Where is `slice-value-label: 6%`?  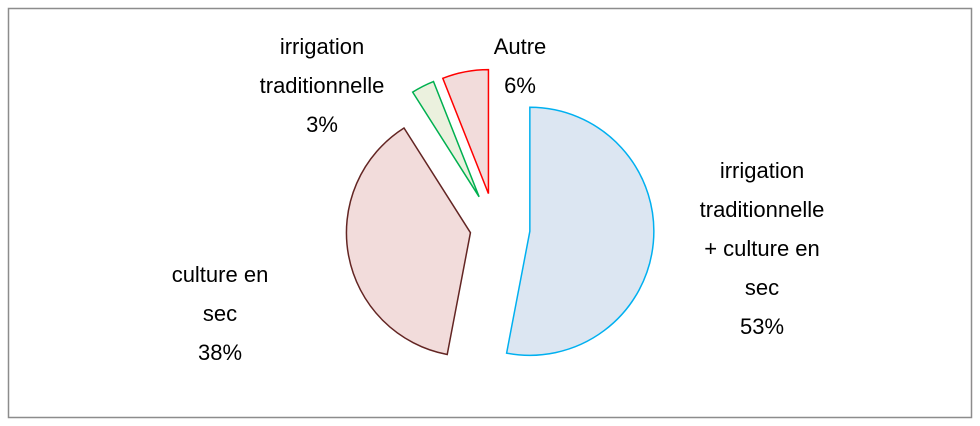 slice-value-label: 6% is located at coordinates (520, 85).